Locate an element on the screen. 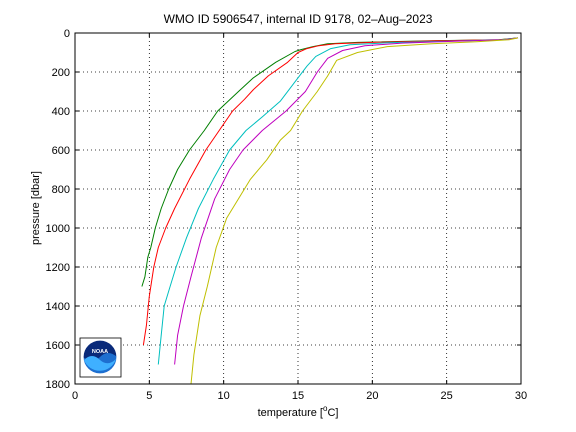  logo-sky is located at coordinates (100, 350).